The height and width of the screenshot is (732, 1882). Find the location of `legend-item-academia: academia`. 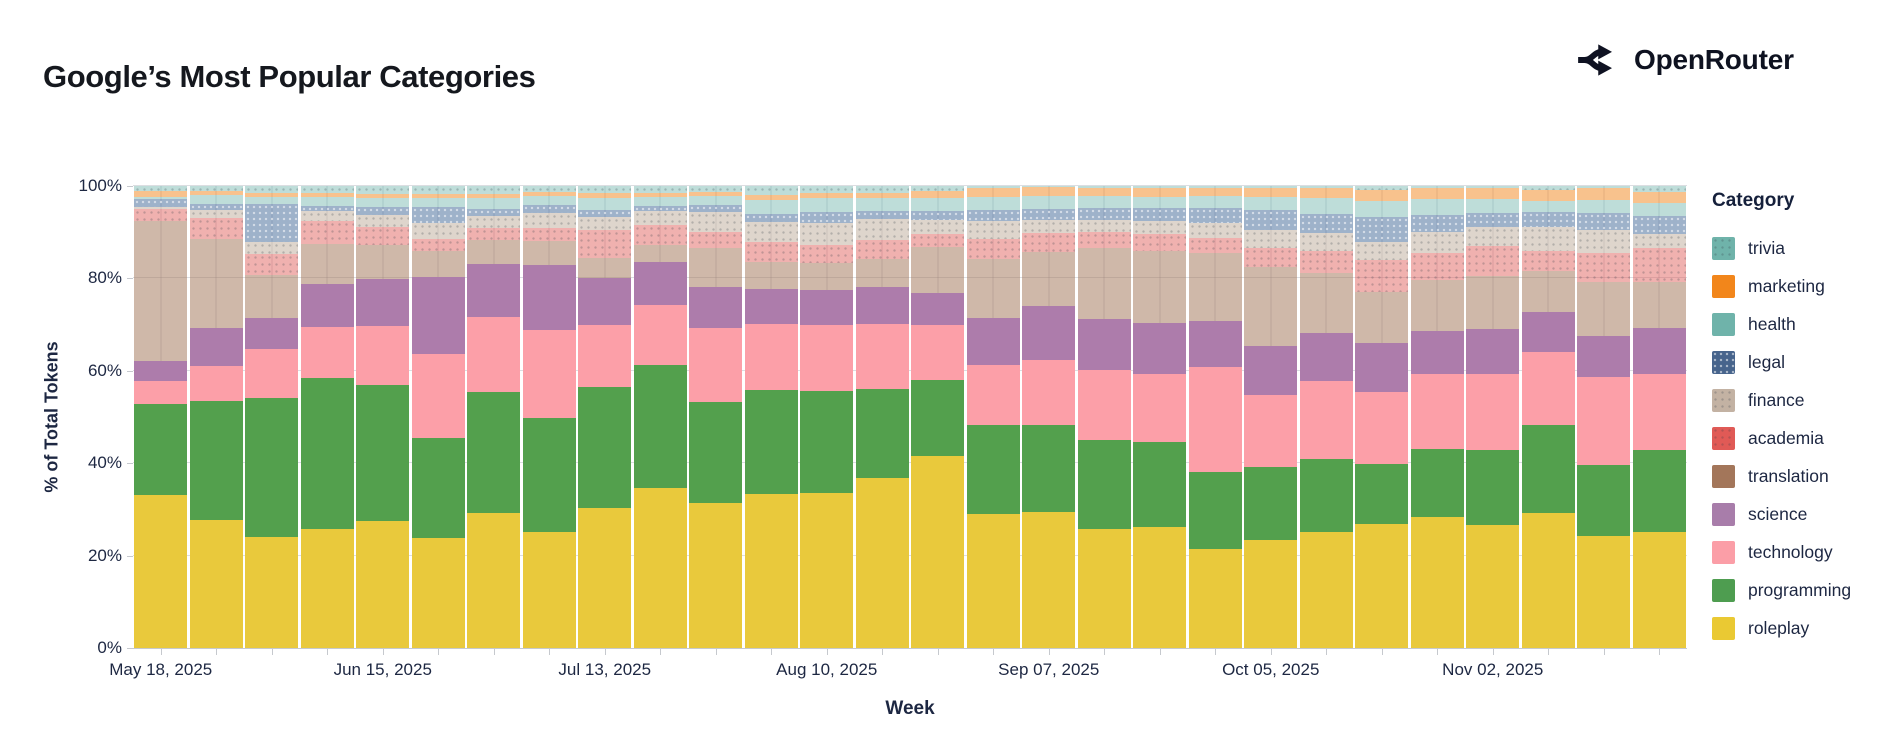

legend-item-academia: academia is located at coordinates (1794, 438).